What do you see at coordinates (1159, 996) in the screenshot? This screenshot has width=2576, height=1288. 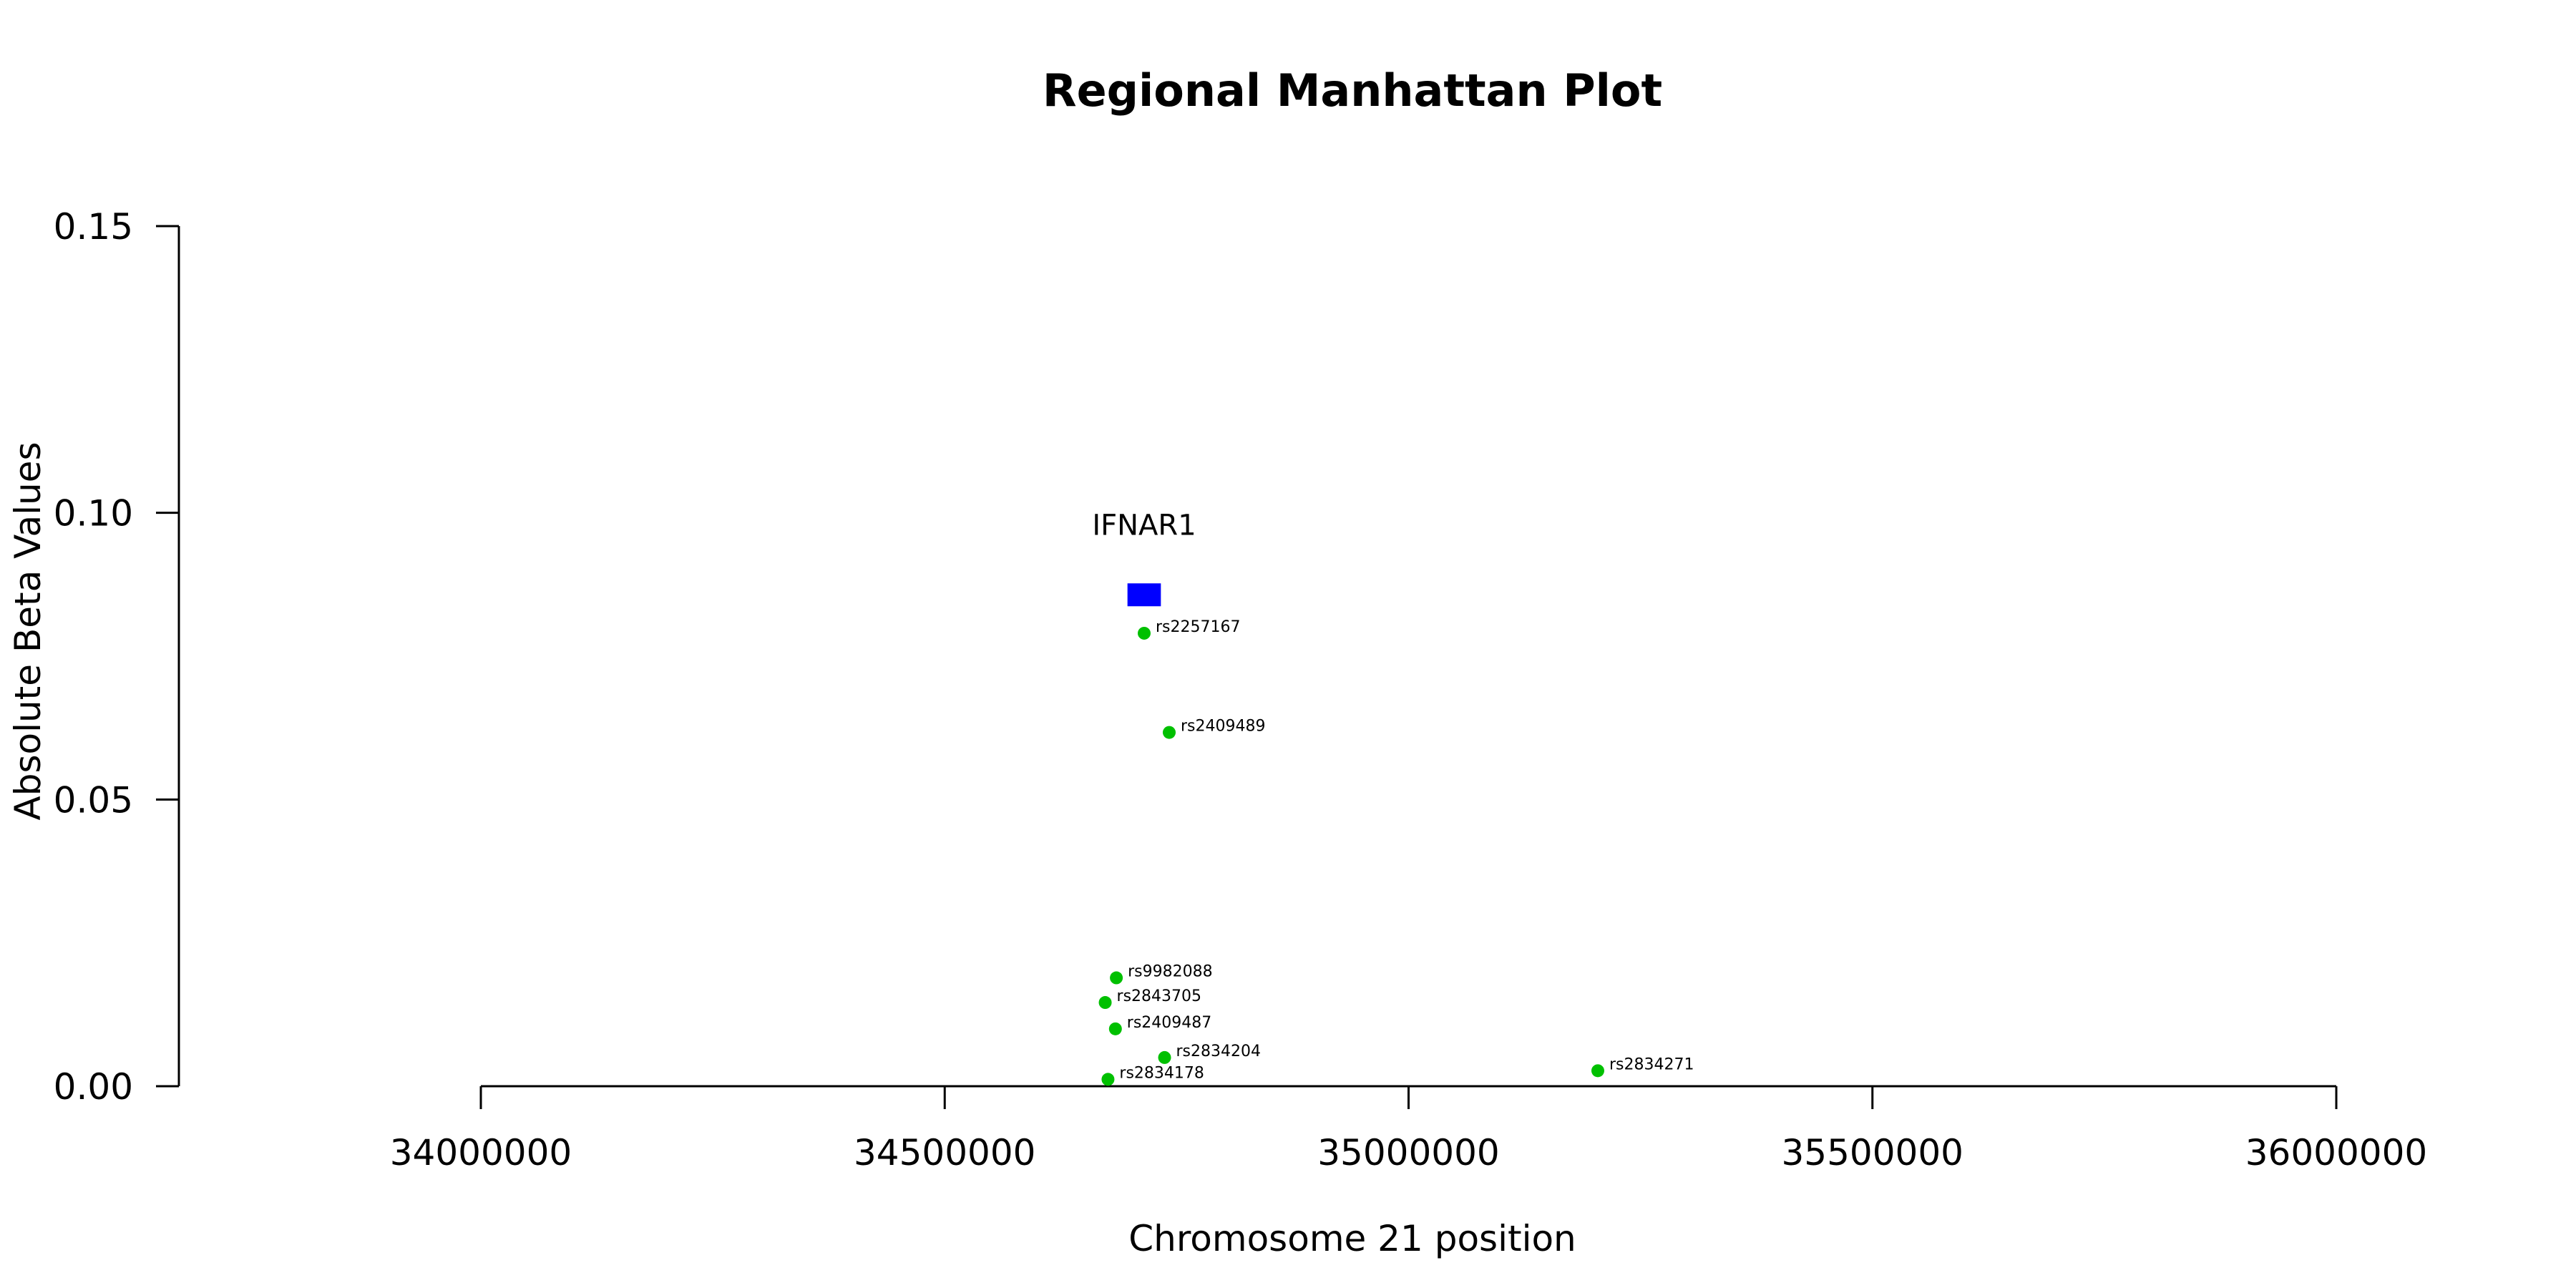 I see `snp-label: rs2843705` at bounding box center [1159, 996].